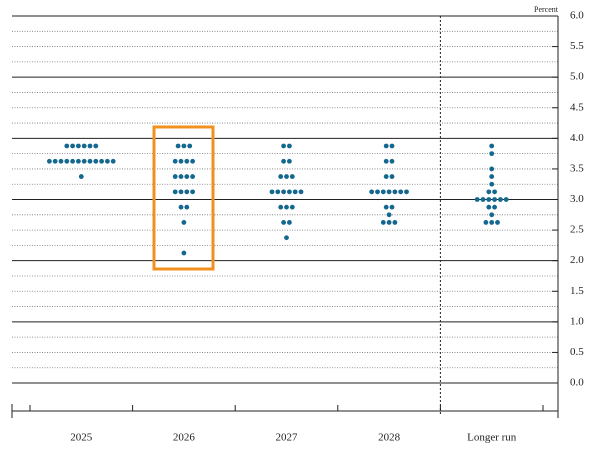 Image resolution: width=600 pixels, height=456 pixels. What do you see at coordinates (577, 230) in the screenshot?
I see `y-tick-label: 2.5` at bounding box center [577, 230].